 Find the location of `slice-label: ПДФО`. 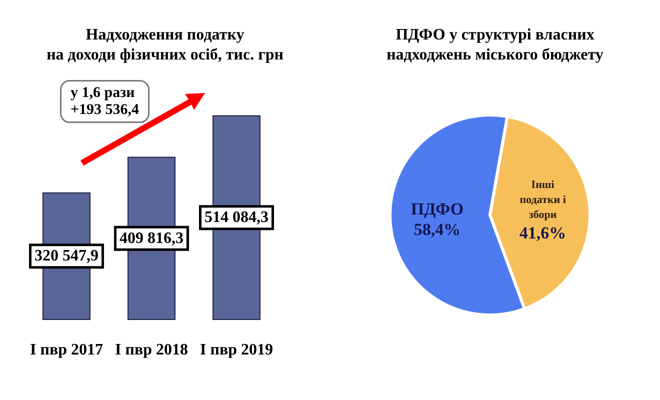

slice-label: ПДФО is located at coordinates (437, 209).